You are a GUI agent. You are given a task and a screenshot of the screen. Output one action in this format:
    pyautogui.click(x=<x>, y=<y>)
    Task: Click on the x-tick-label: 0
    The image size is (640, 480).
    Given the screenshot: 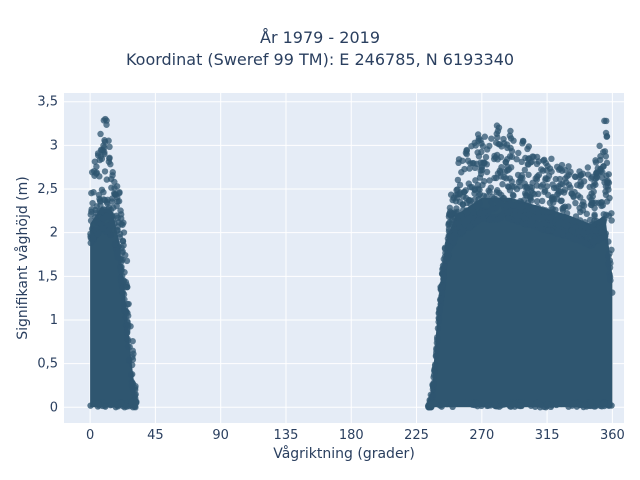 What is the action you would take?
    pyautogui.click(x=90, y=435)
    